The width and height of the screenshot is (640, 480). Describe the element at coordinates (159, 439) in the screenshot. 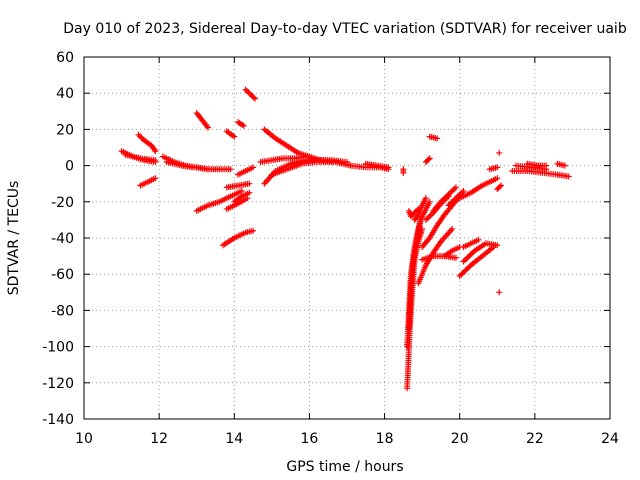

I see `x-tick-label: 12` at that location.